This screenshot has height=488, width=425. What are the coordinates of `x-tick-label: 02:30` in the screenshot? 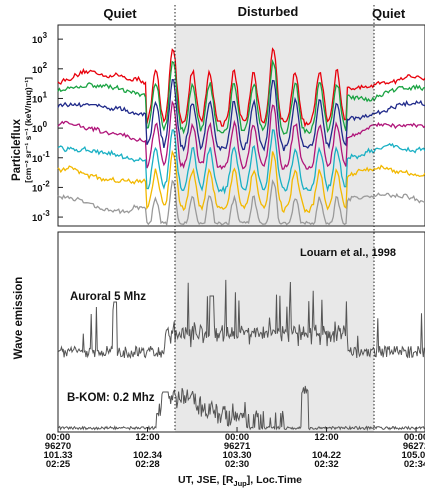 It's located at (237, 464).